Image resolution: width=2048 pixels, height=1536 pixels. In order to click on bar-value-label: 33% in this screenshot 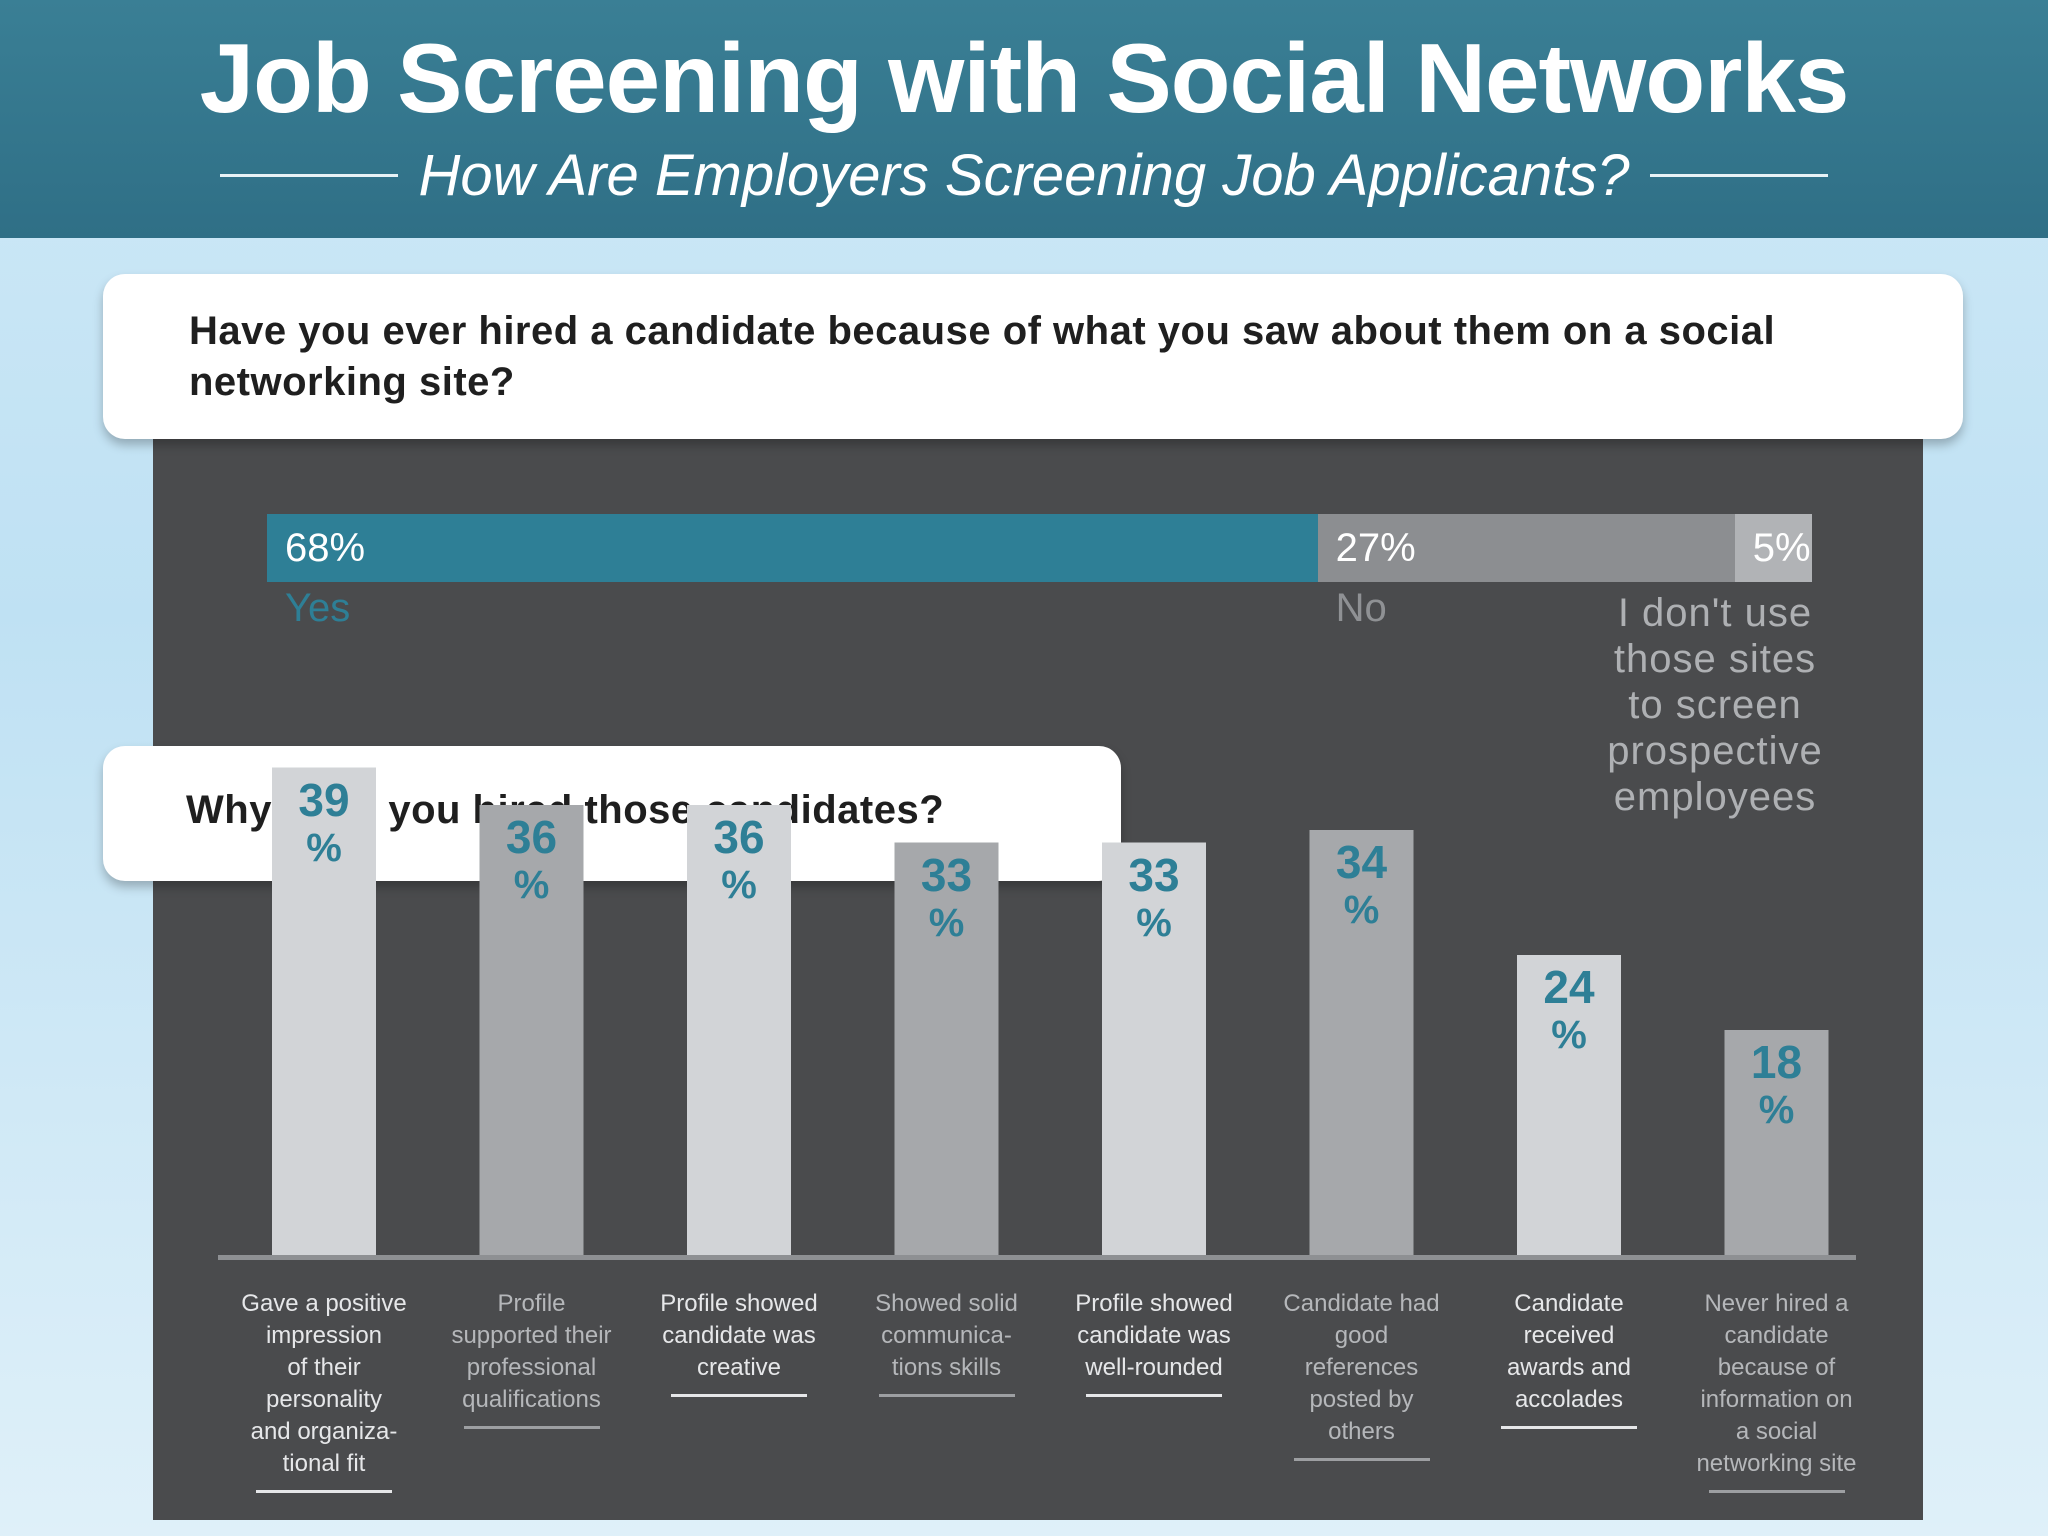, I will do `click(947, 899)`.